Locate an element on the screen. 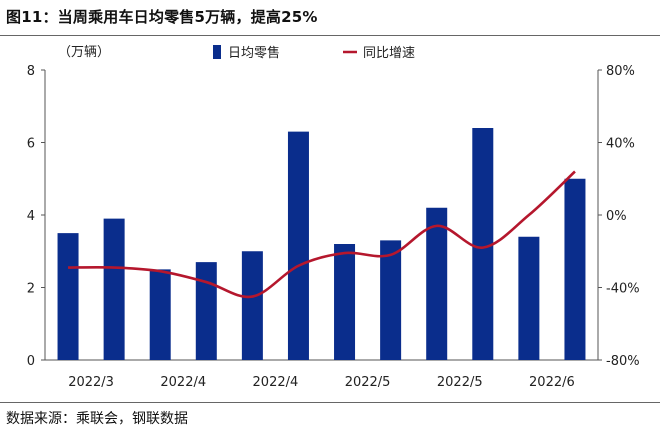 This screenshot has height=439, width=660. x-tick-label: 2022/3 is located at coordinates (91, 382).